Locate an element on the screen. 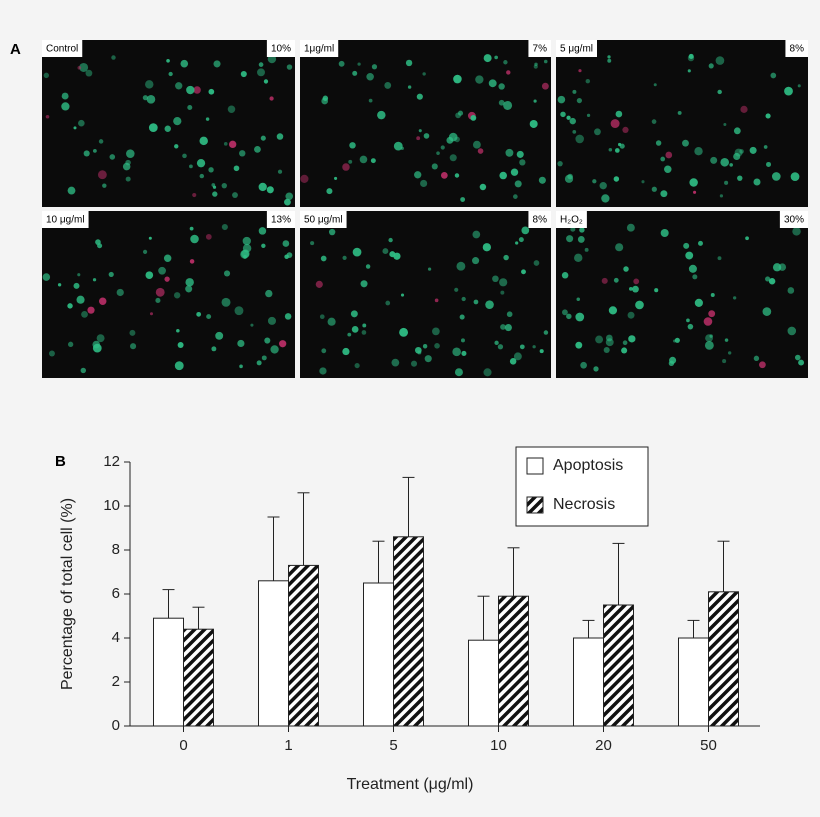 The image size is (820, 817). micrograph is located at coordinates (682, 294).